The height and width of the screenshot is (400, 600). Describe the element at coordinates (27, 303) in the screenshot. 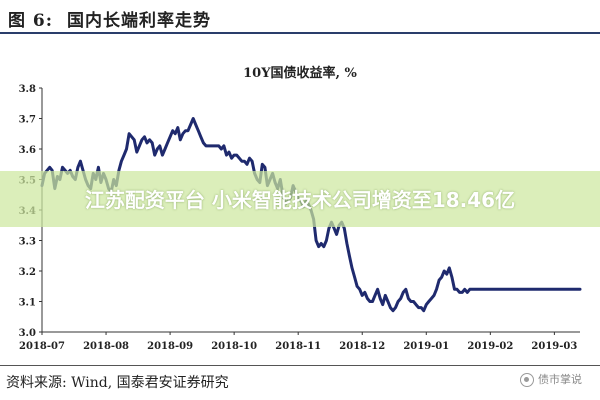

I see `y-tick-label: 3.1` at that location.